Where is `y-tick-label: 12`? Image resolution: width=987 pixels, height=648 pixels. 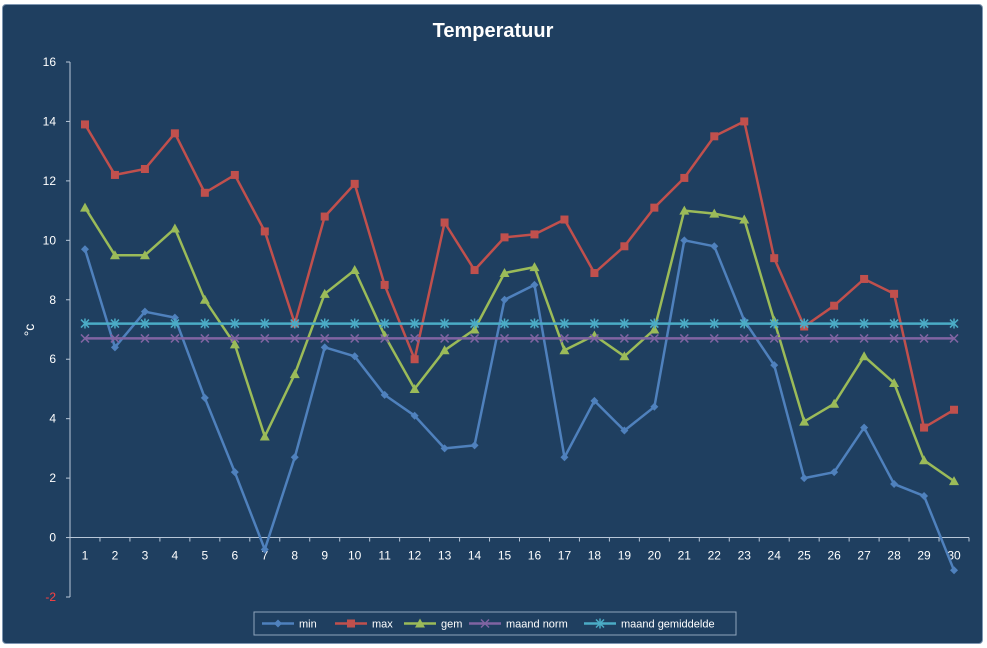
y-tick-label: 12 is located at coordinates (50, 181).